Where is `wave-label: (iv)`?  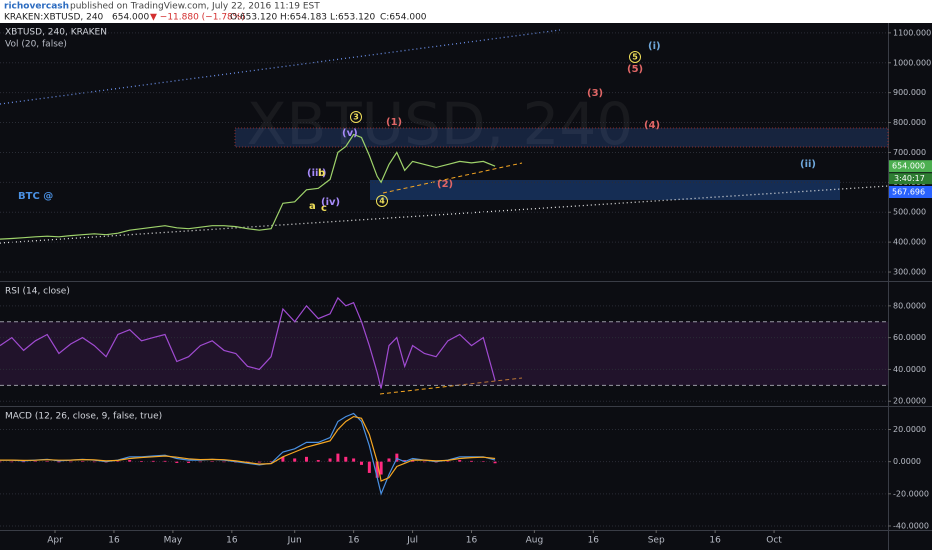
wave-label: (iv) is located at coordinates (330, 202).